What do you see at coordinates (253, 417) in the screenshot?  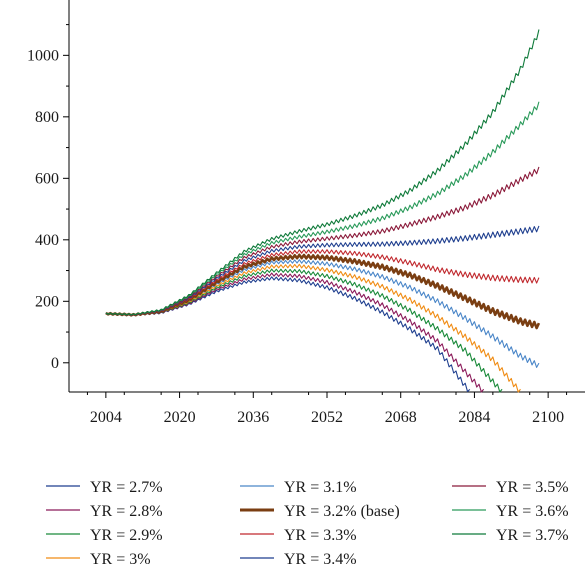 I see `x-tick-label: 2036` at bounding box center [253, 417].